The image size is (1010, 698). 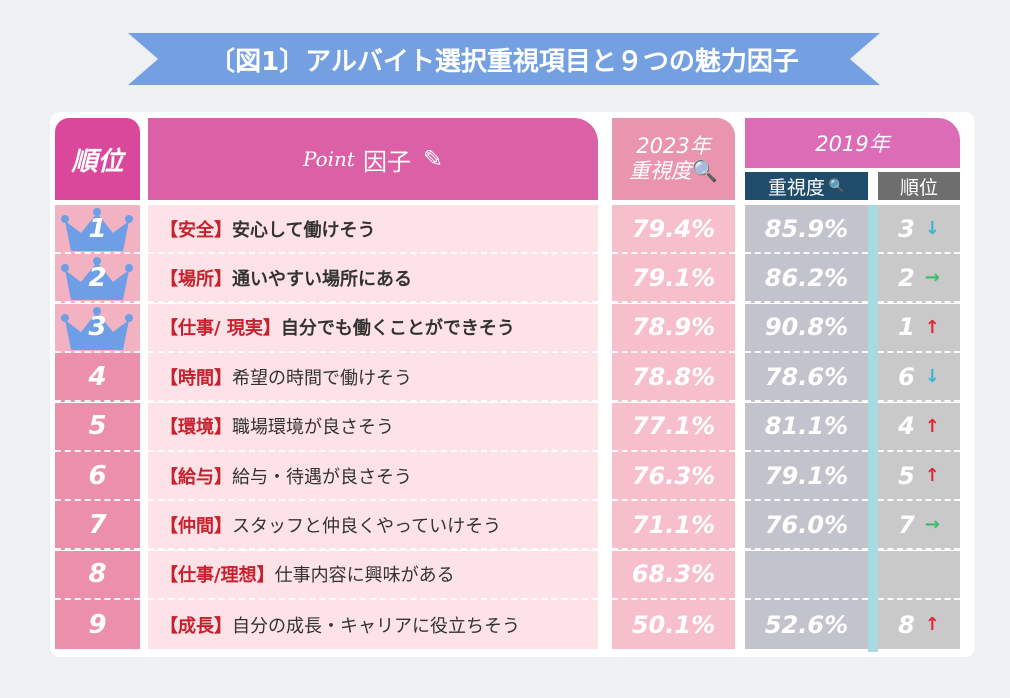 I want to click on value-2023: 68.3%, so click(x=673, y=575).